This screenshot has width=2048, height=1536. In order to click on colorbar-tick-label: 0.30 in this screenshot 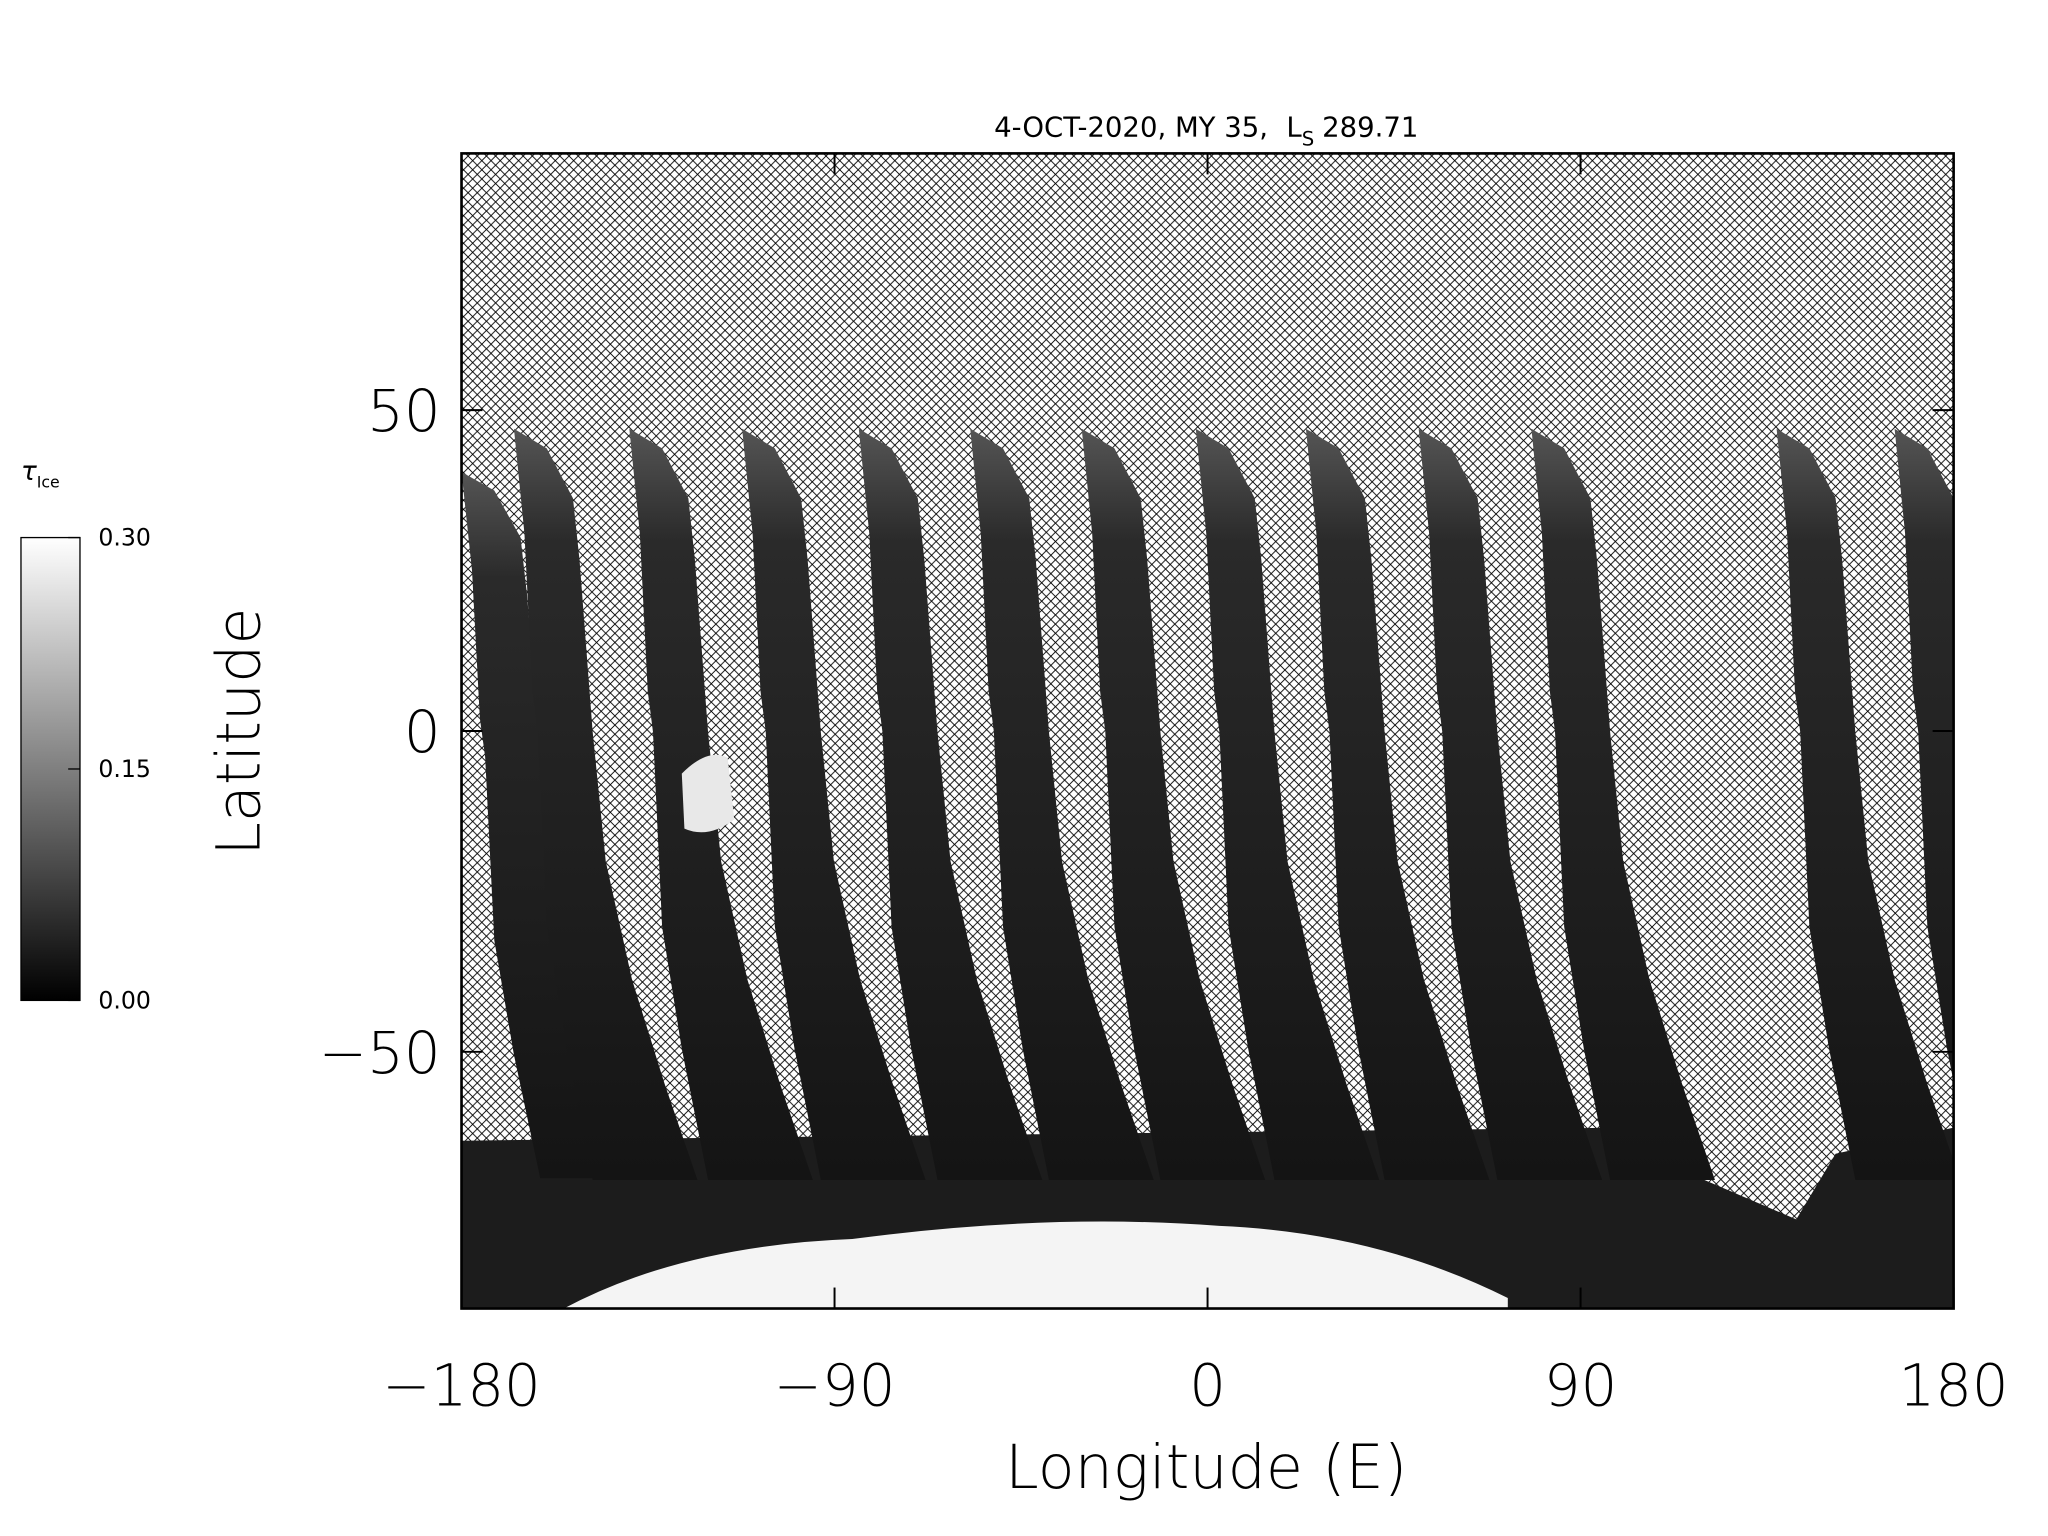, I will do `click(124, 537)`.